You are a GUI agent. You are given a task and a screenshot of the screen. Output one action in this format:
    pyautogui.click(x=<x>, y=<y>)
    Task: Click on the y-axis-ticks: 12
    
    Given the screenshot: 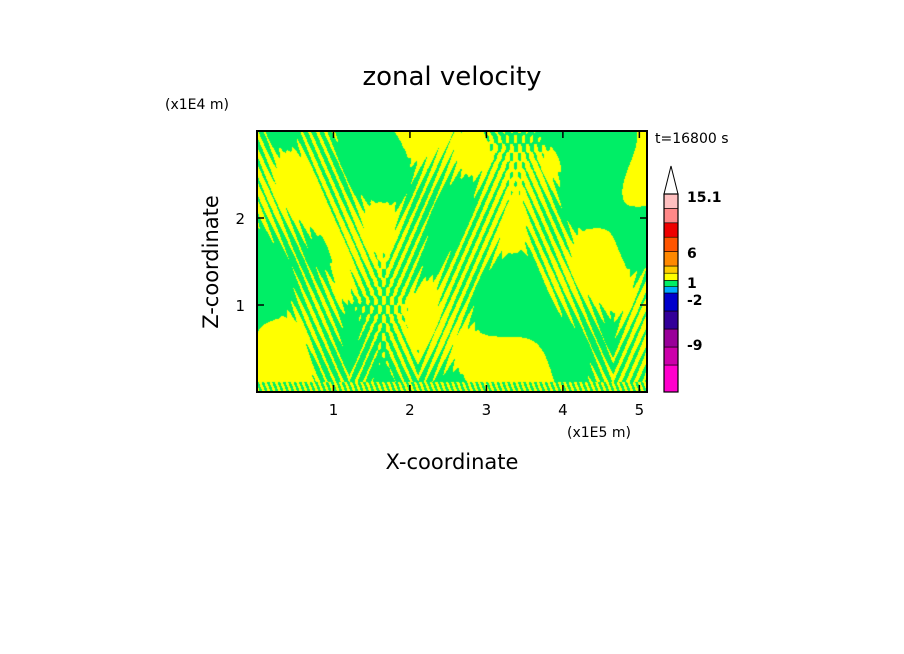 What is the action you would take?
    pyautogui.click(x=441, y=262)
    